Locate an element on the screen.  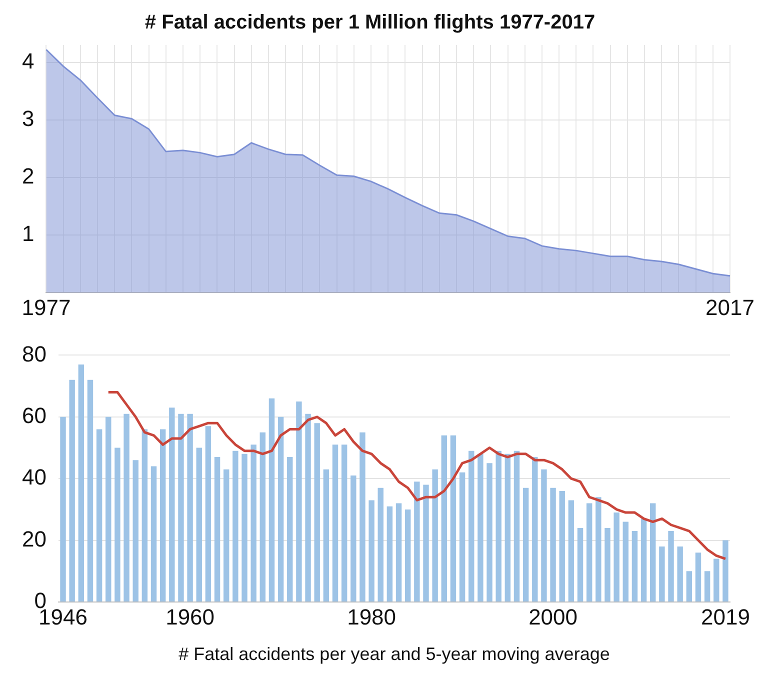
y-tick-label: 3 is located at coordinates (28, 118).